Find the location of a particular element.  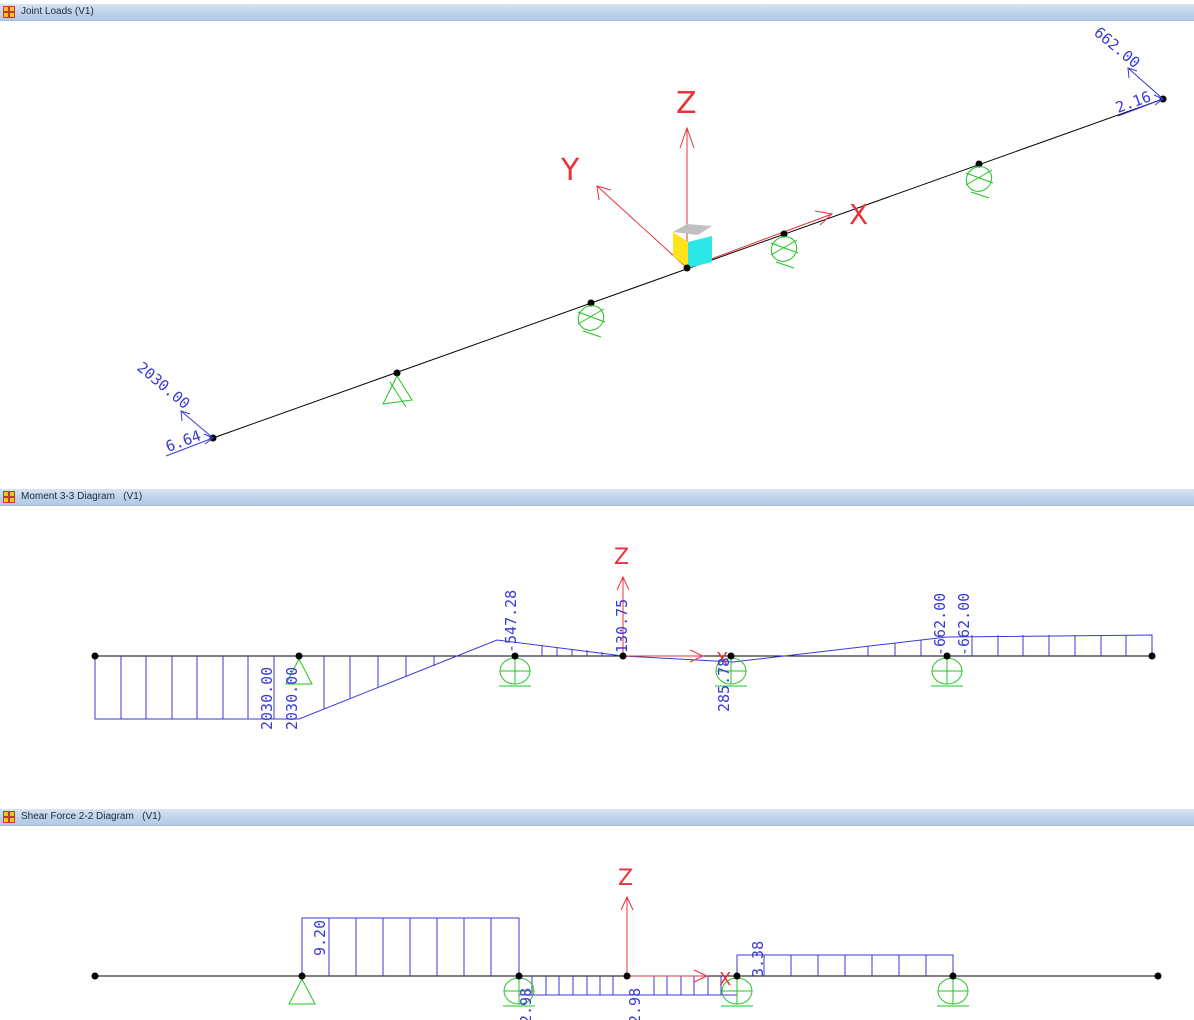

load-value: 2030.00 is located at coordinates (163, 385).